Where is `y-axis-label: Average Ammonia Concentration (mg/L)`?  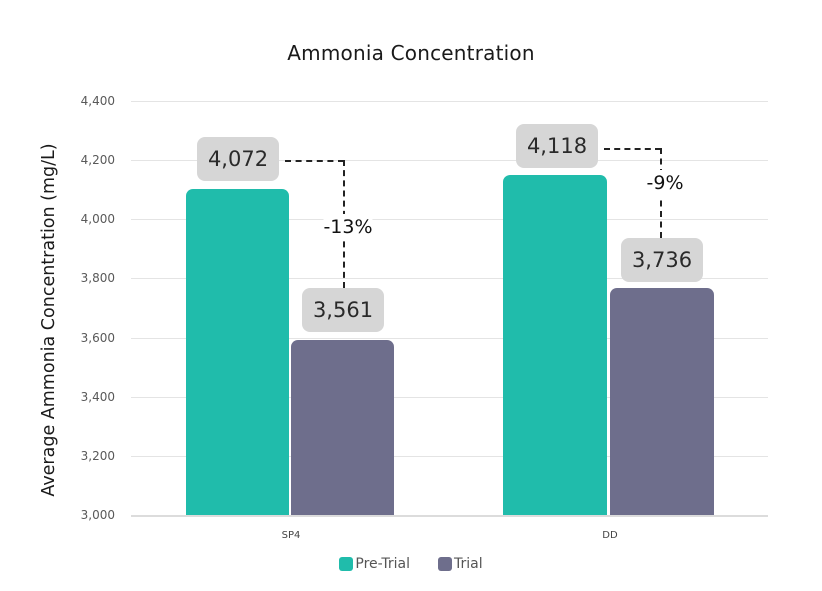
y-axis-label: Average Ammonia Concentration (mg/L) is located at coordinates (49, 320).